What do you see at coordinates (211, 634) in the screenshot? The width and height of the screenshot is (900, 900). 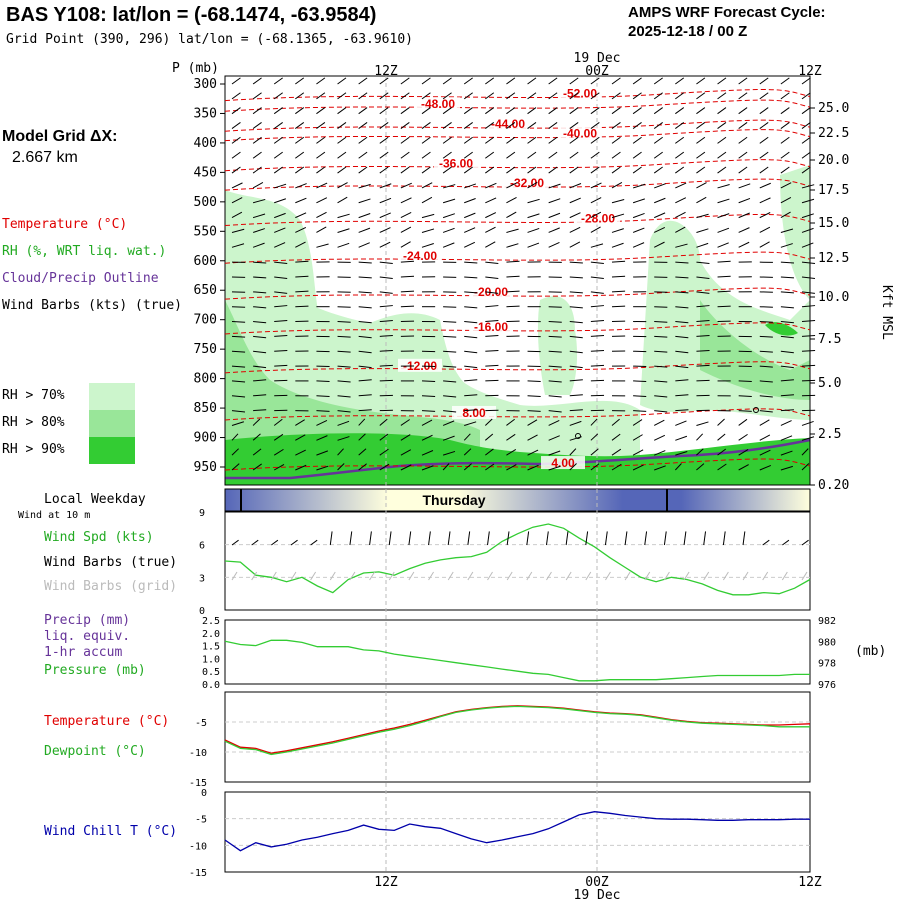 I see `precip-ytick: 2.0` at bounding box center [211, 634].